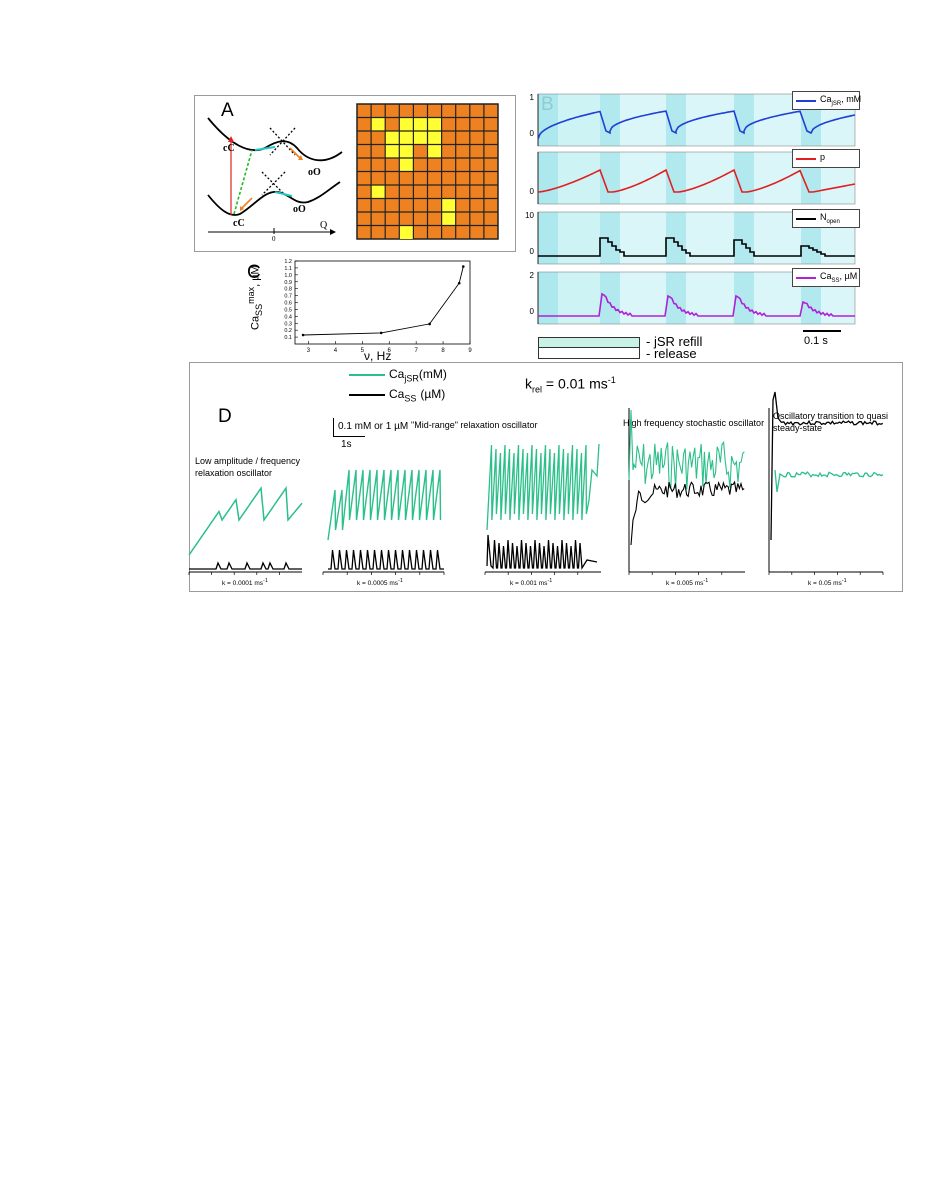  I want to click on legend-b3-sub: open, so click(833, 221).